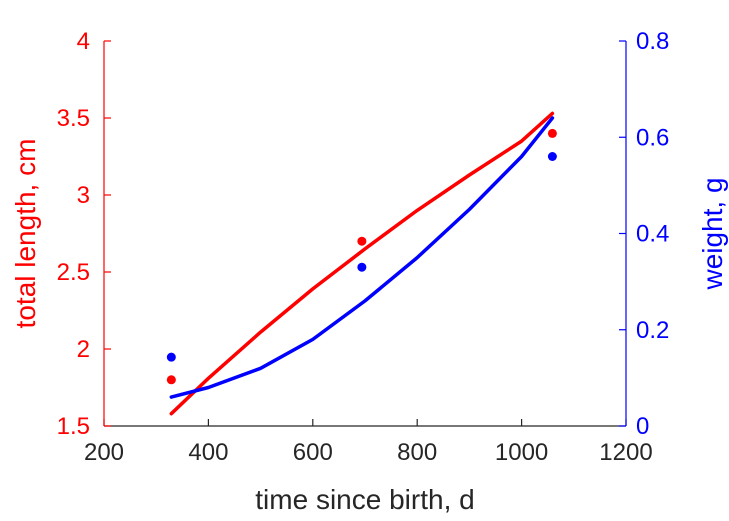 This screenshot has width=729, height=521. Describe the element at coordinates (25, 234) in the screenshot. I see `left-y-axis-label: total length, cm` at that location.